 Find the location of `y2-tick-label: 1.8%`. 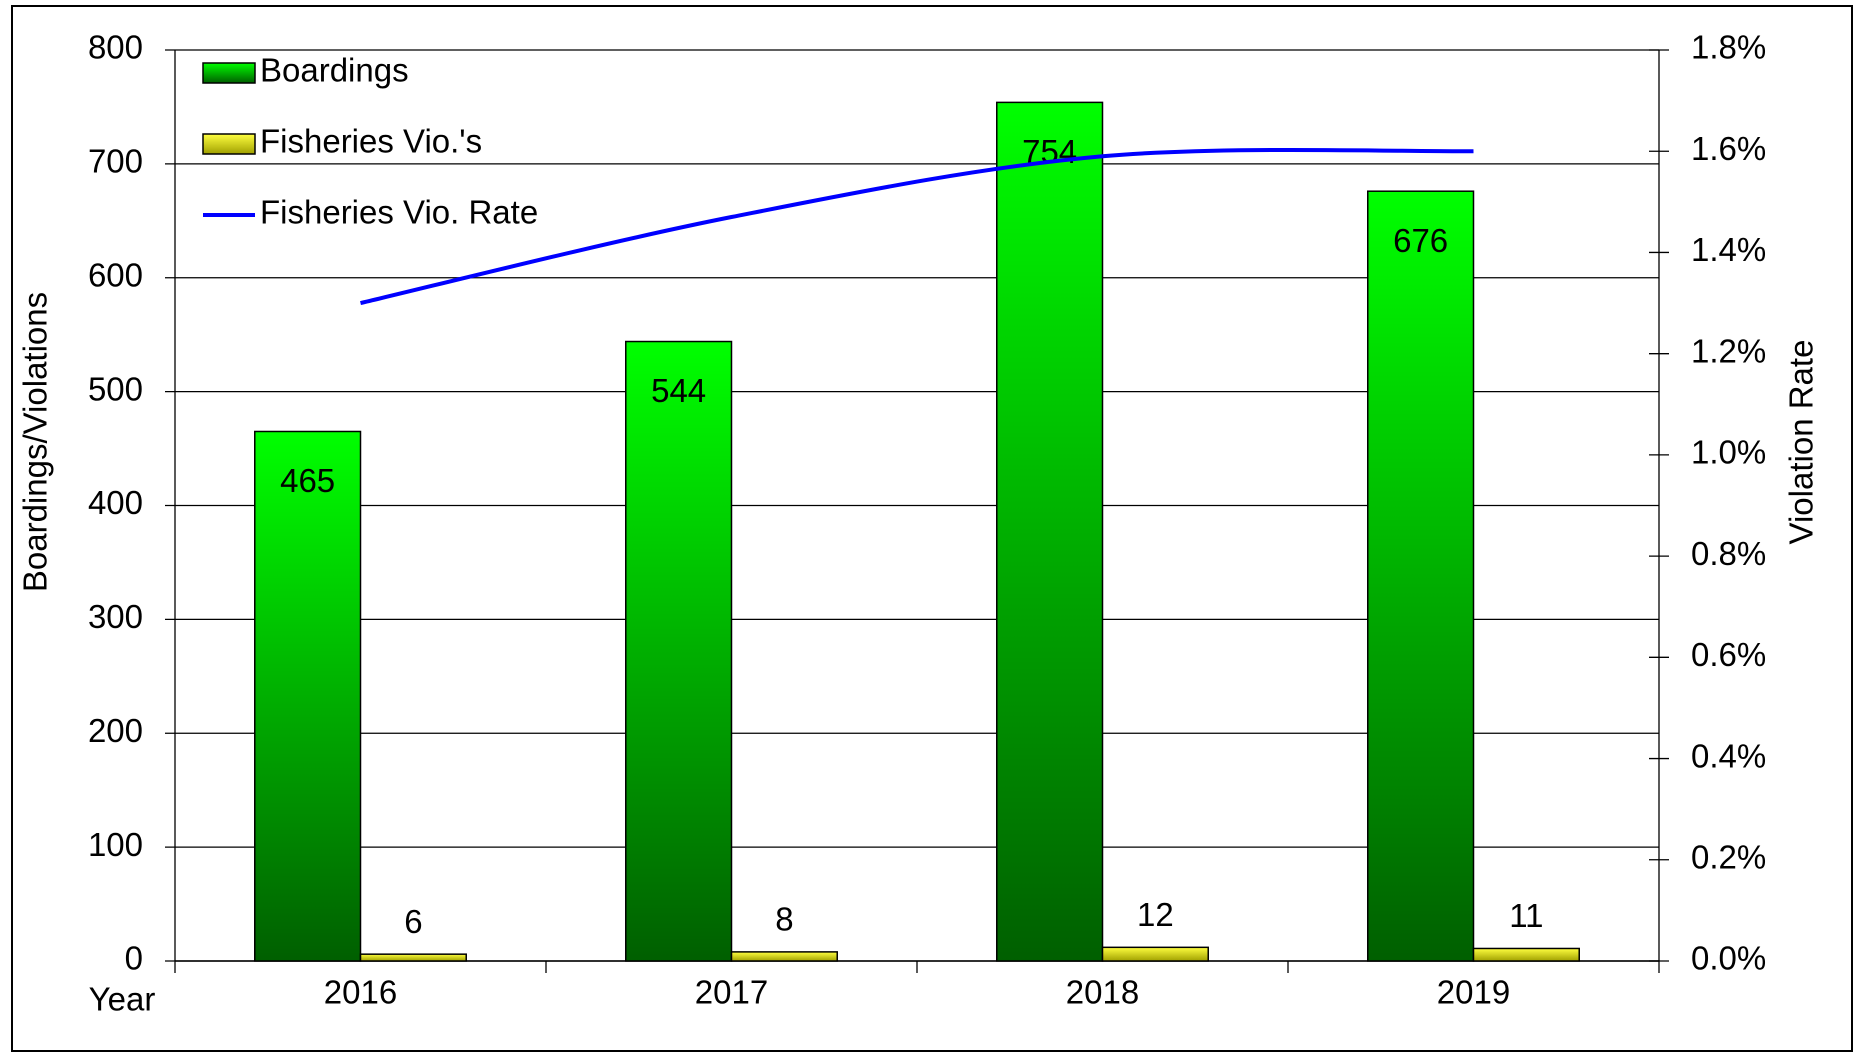

y2-tick-label: 1.8% is located at coordinates (1728, 47).